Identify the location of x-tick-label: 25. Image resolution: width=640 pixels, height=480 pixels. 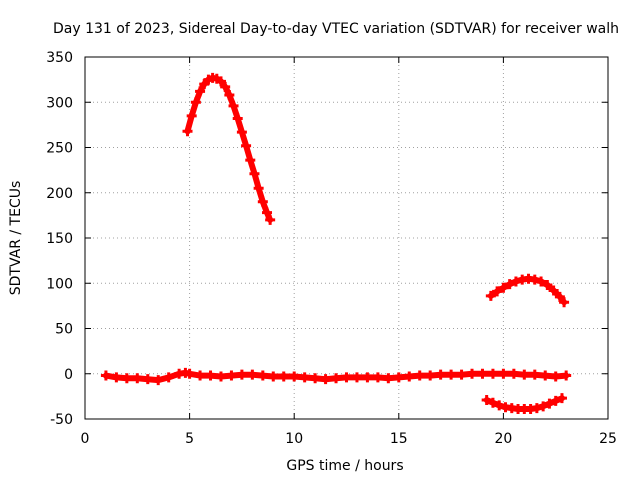
(608, 439).